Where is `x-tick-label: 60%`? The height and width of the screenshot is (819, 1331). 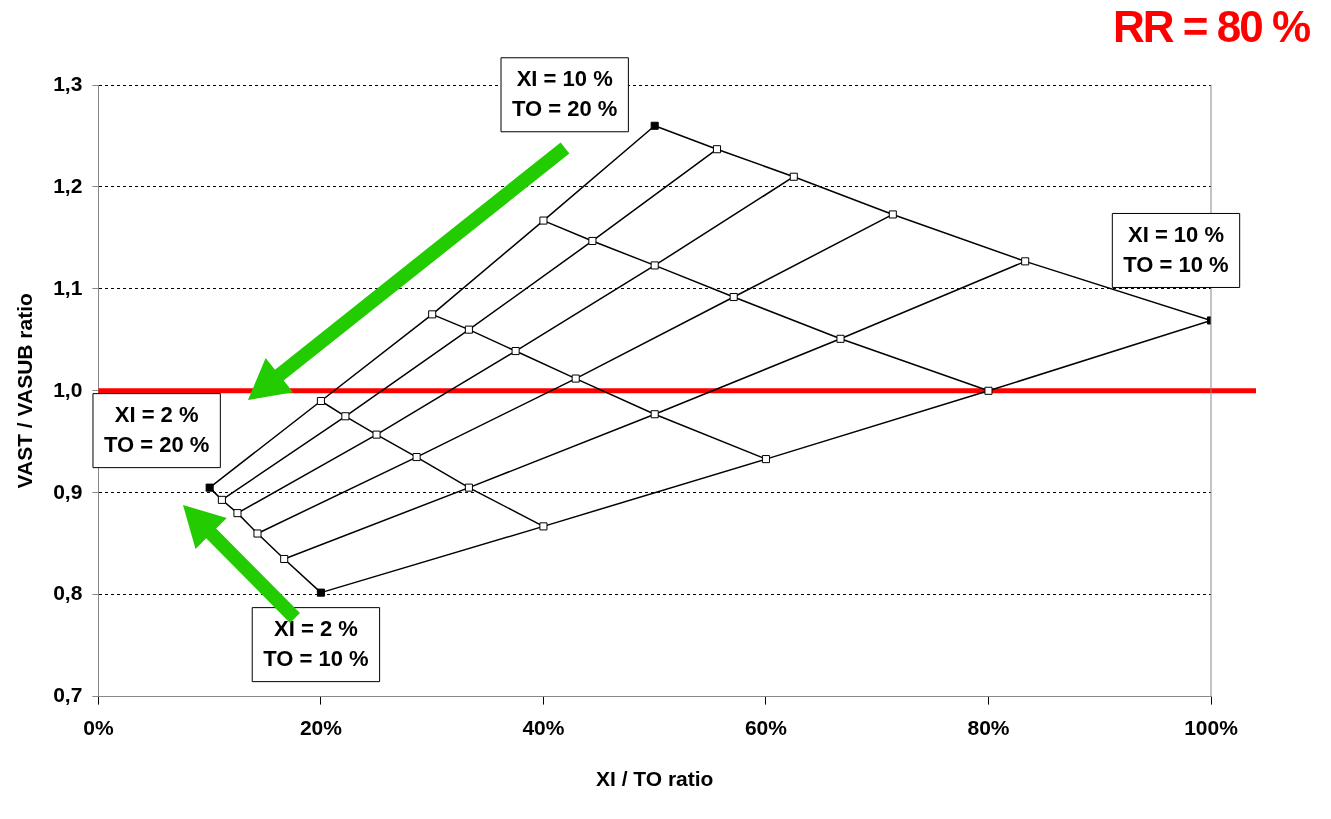 x-tick-label: 60% is located at coordinates (766, 727).